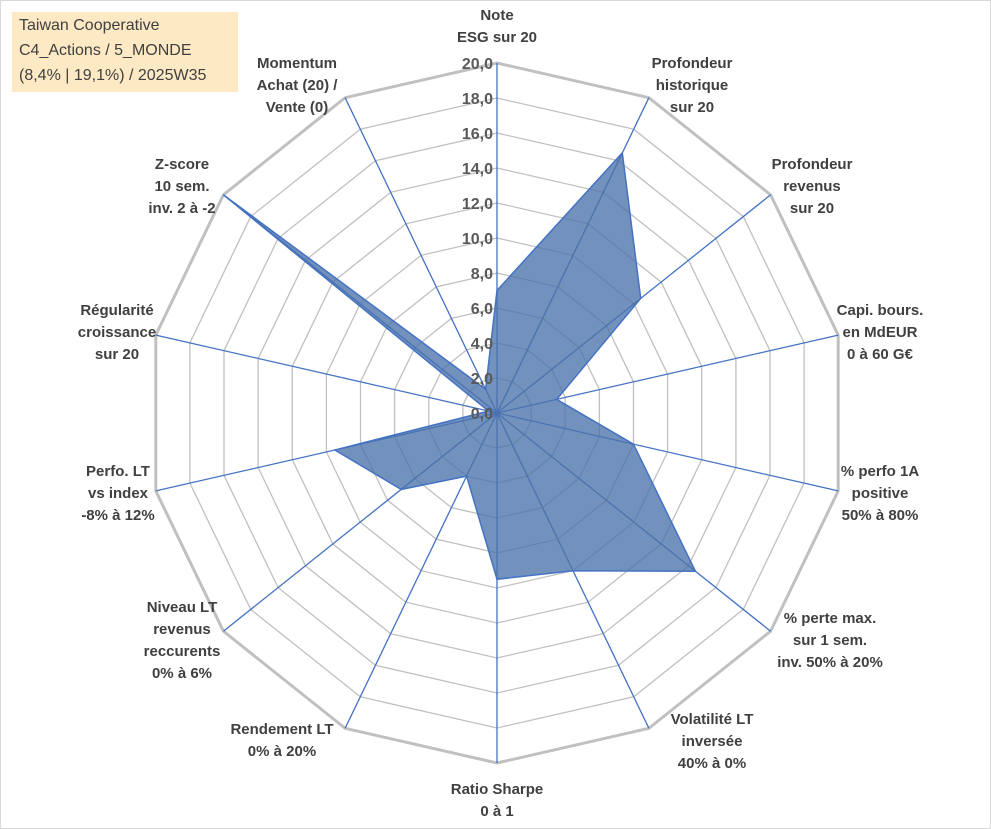 This screenshot has height=829, width=991. What do you see at coordinates (482, 344) in the screenshot?
I see `tick-label-2: 4,0` at bounding box center [482, 344].